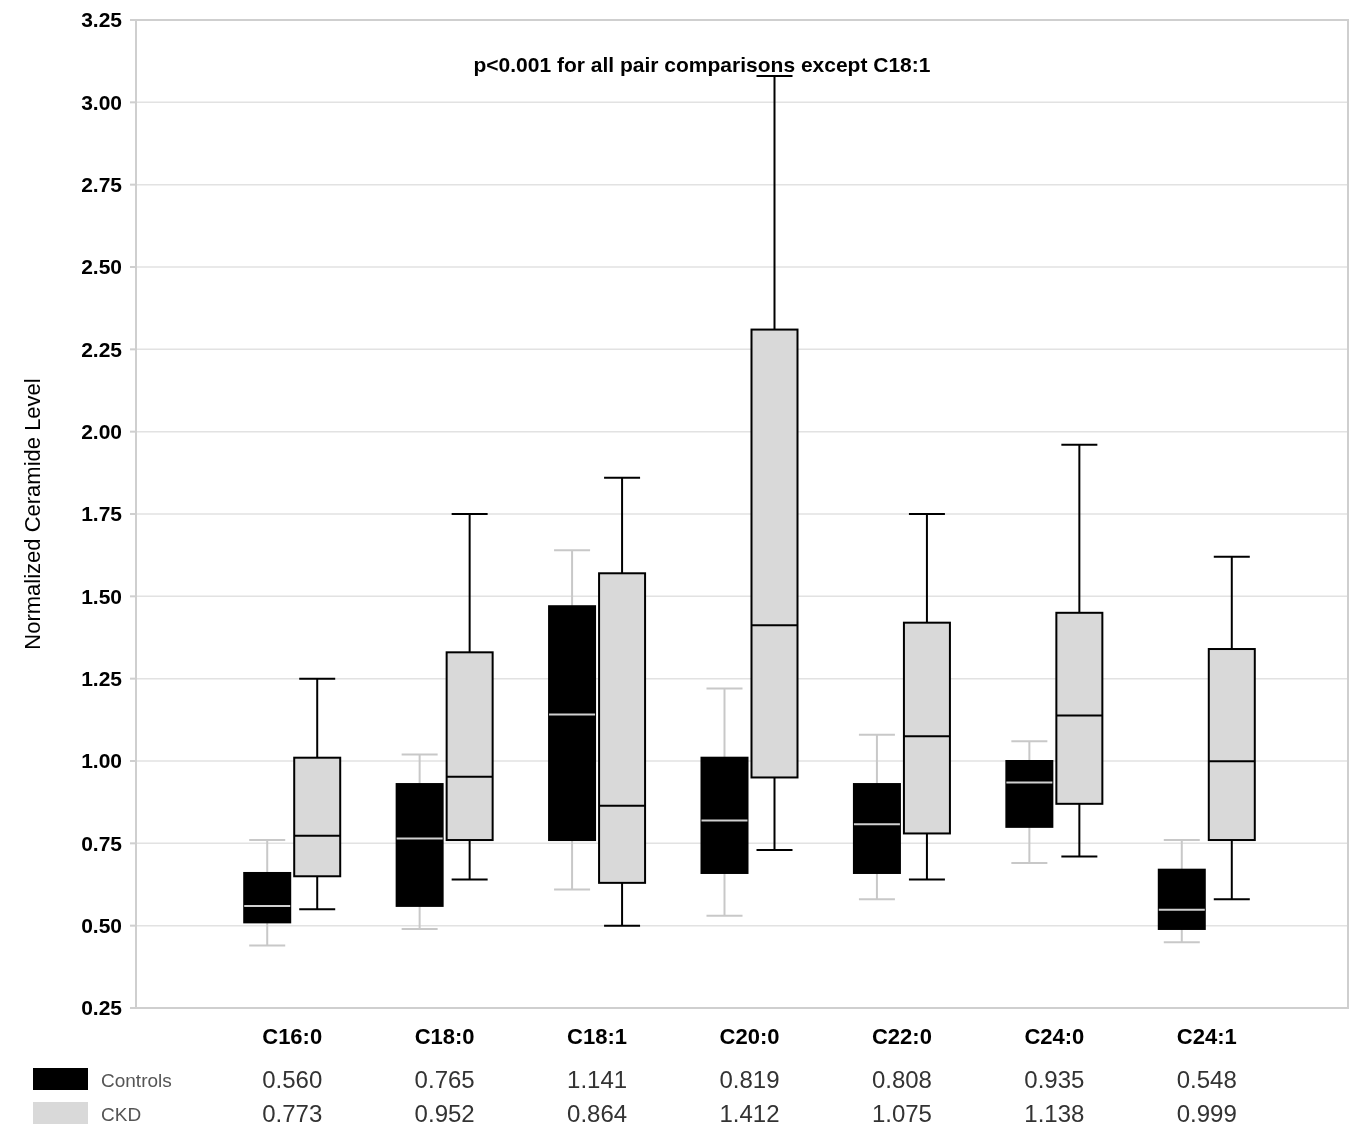 Image resolution: width=1363 pixels, height=1144 pixels. What do you see at coordinates (292, 1114) in the screenshot?
I see `text: 0.773` at bounding box center [292, 1114].